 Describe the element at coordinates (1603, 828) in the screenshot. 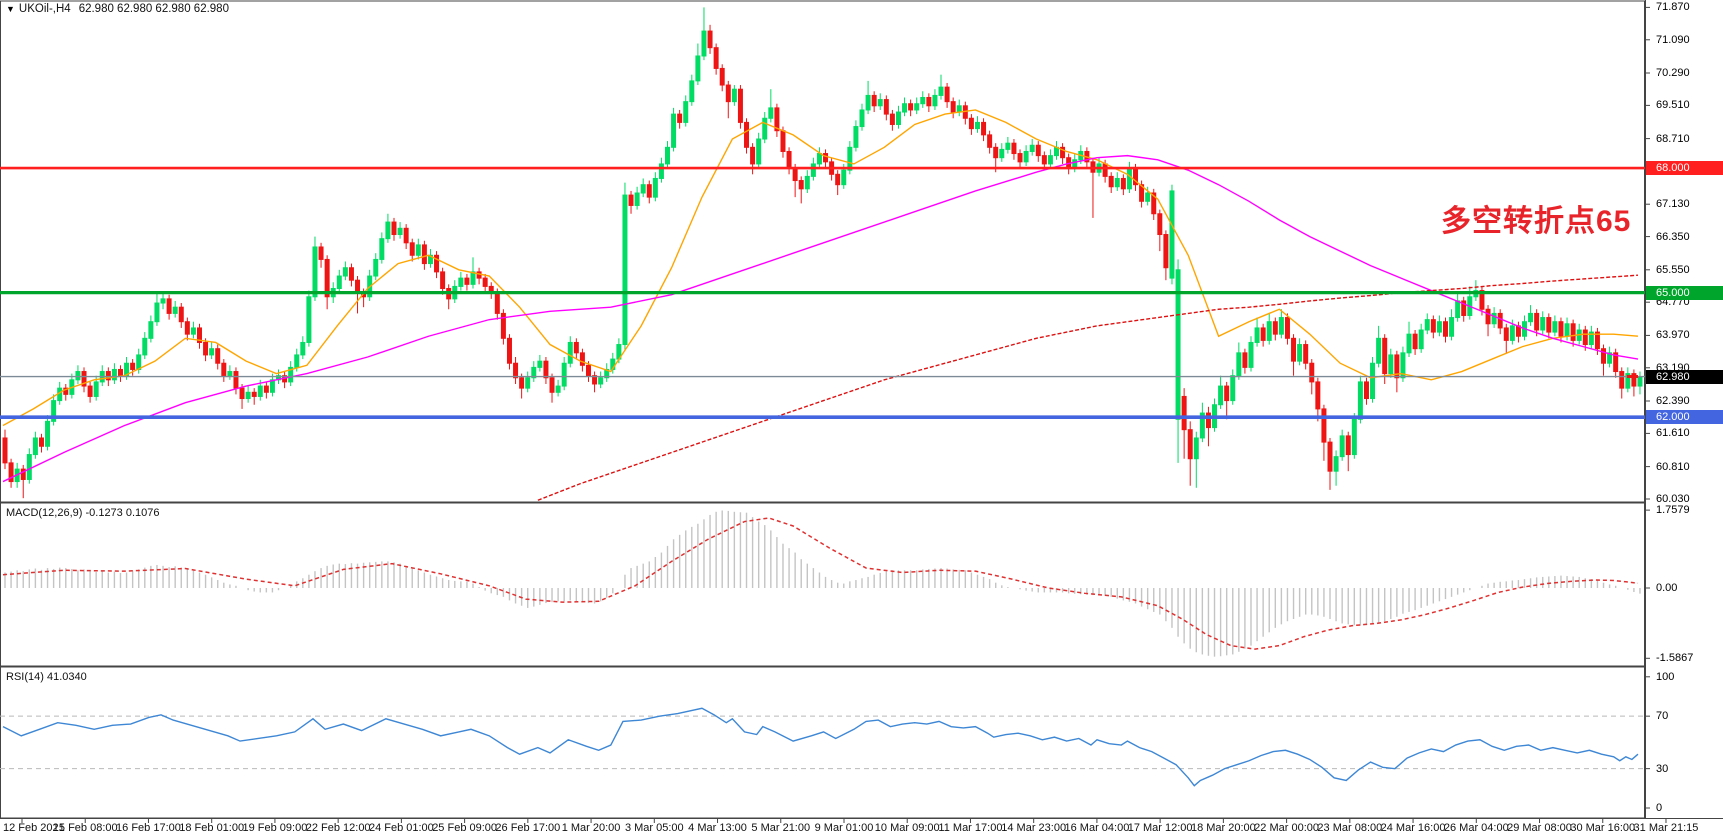

I see `time-tick-label: 30 Mar 16:00` at that location.